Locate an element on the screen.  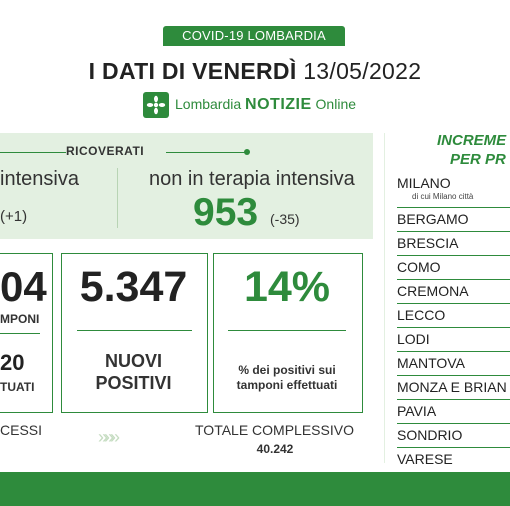
province-heading-line2: PER PR is located at coordinates (478, 159).